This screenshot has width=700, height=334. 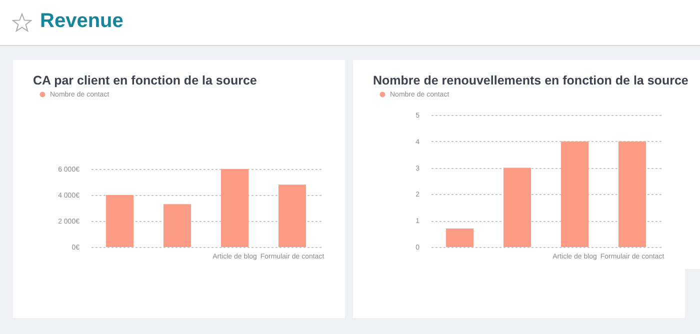 I want to click on text: Revenue, so click(x=82, y=21).